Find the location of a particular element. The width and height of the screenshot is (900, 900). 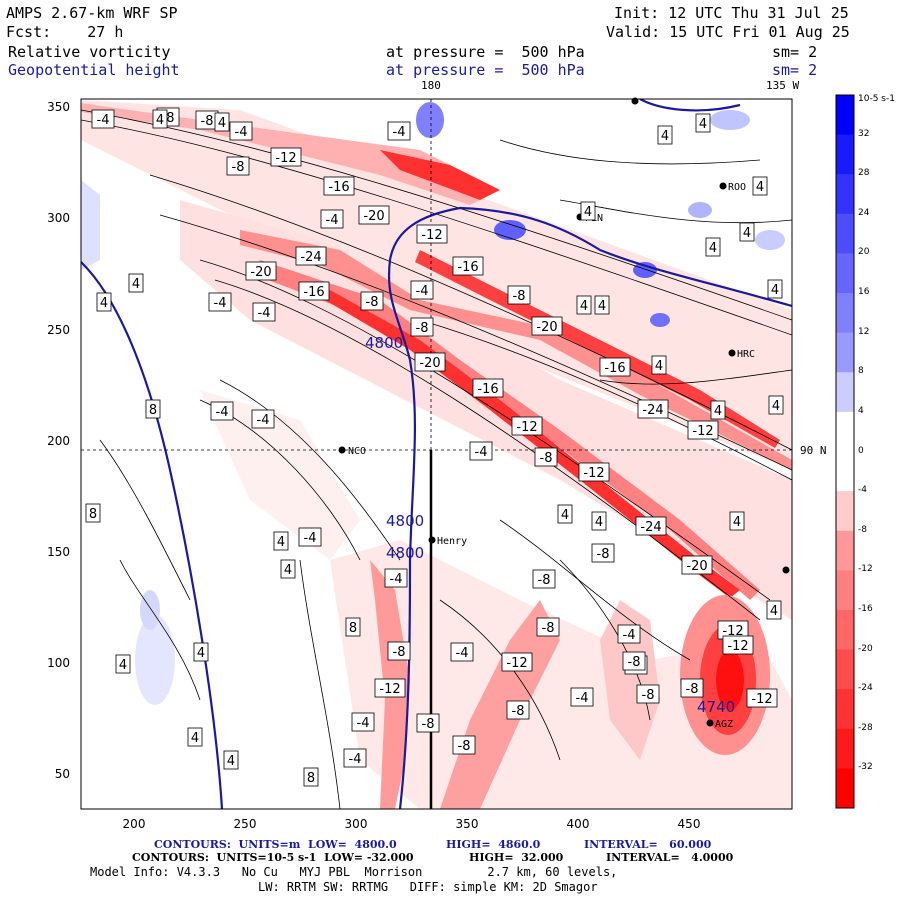

colorbar-label: 24 is located at coordinates (864, 212).